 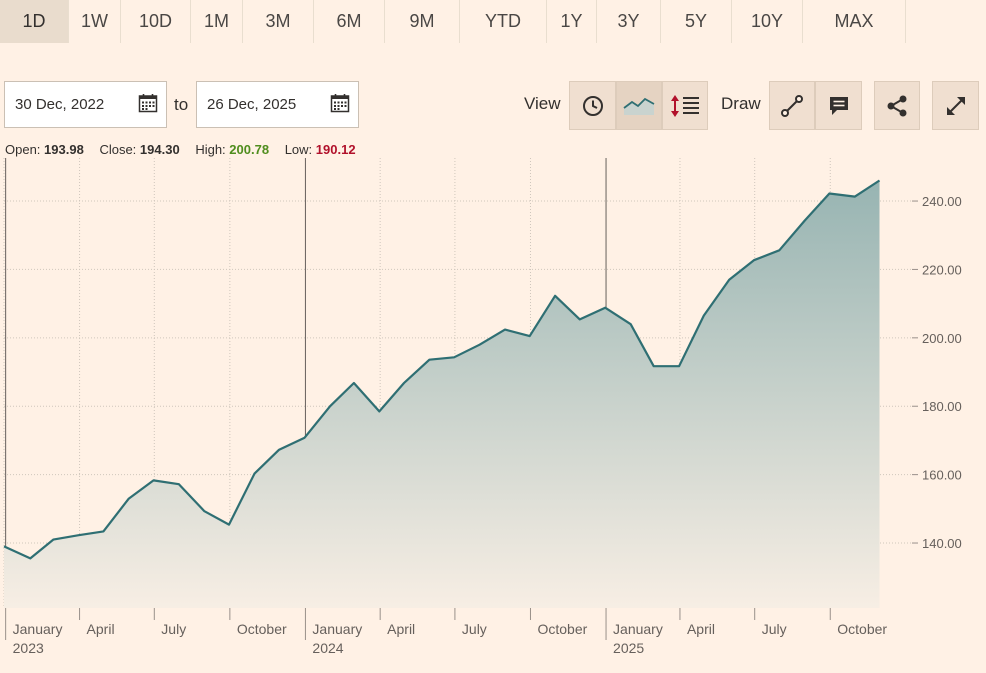 What do you see at coordinates (278, 21) in the screenshot?
I see `range-button-3m: 3M` at bounding box center [278, 21].